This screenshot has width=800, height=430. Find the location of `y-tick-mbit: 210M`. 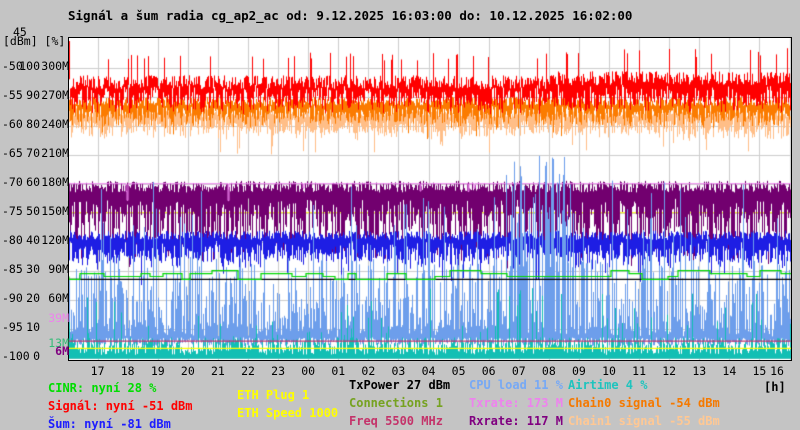

y-tick-mbit: 210M is located at coordinates (55, 153).